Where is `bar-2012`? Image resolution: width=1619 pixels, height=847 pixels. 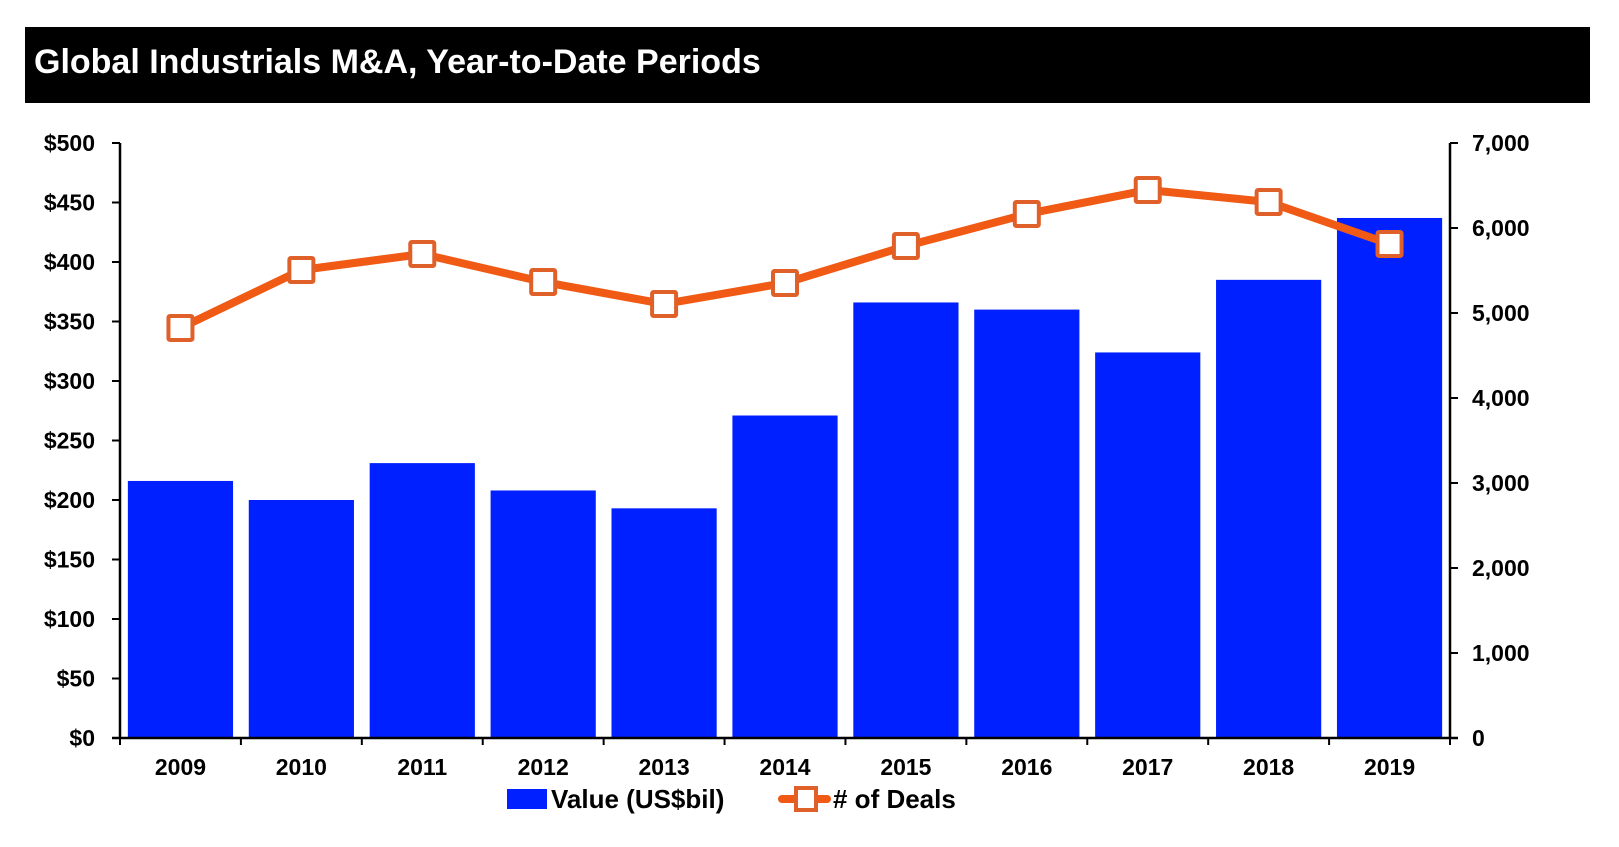 bar-2012 is located at coordinates (543, 614).